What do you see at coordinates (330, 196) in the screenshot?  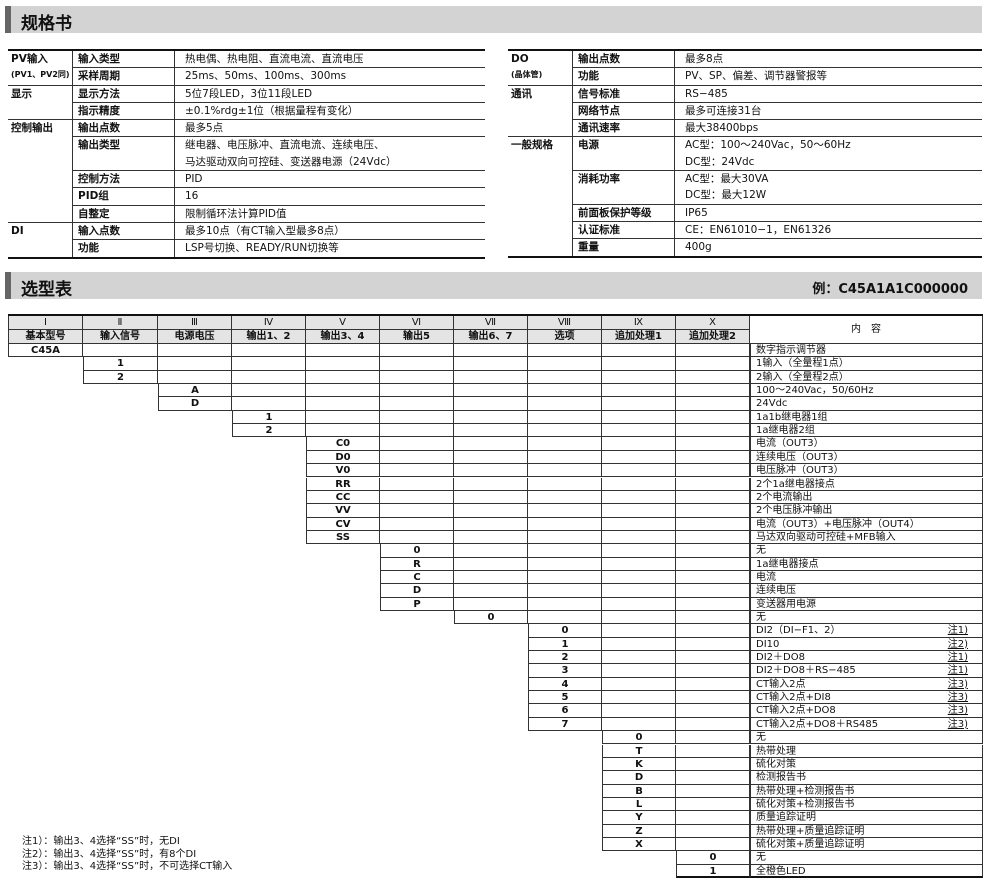 I see `spec-value: 16` at bounding box center [330, 196].